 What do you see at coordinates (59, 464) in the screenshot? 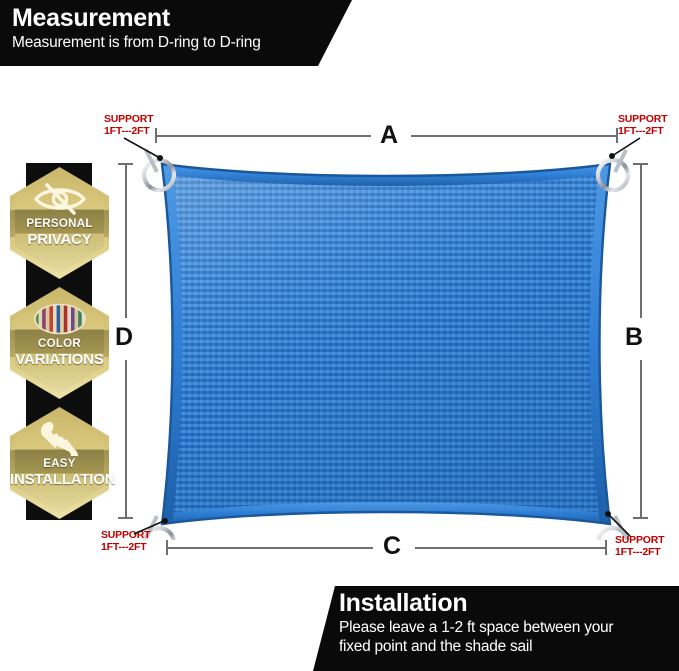
I see `badge-label-line1: EASY` at bounding box center [59, 464].